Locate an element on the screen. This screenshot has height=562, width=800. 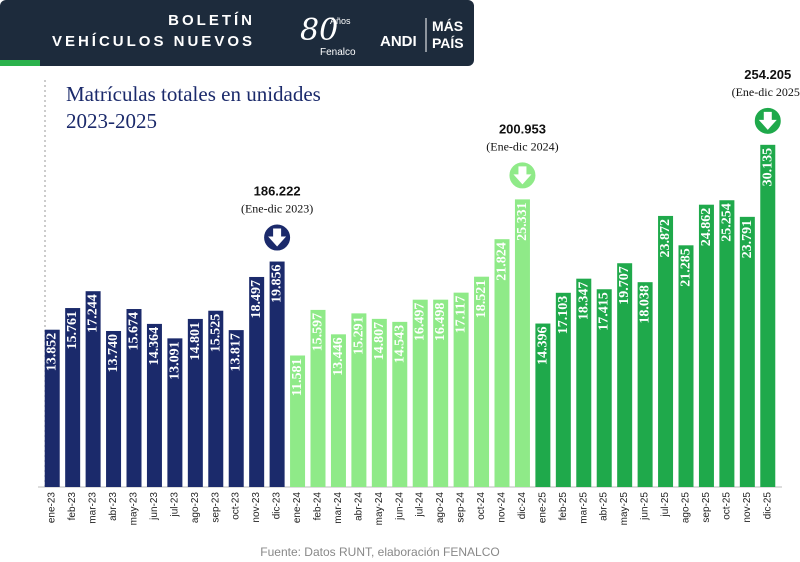
value-label: 17.103 is located at coordinates (563, 315).